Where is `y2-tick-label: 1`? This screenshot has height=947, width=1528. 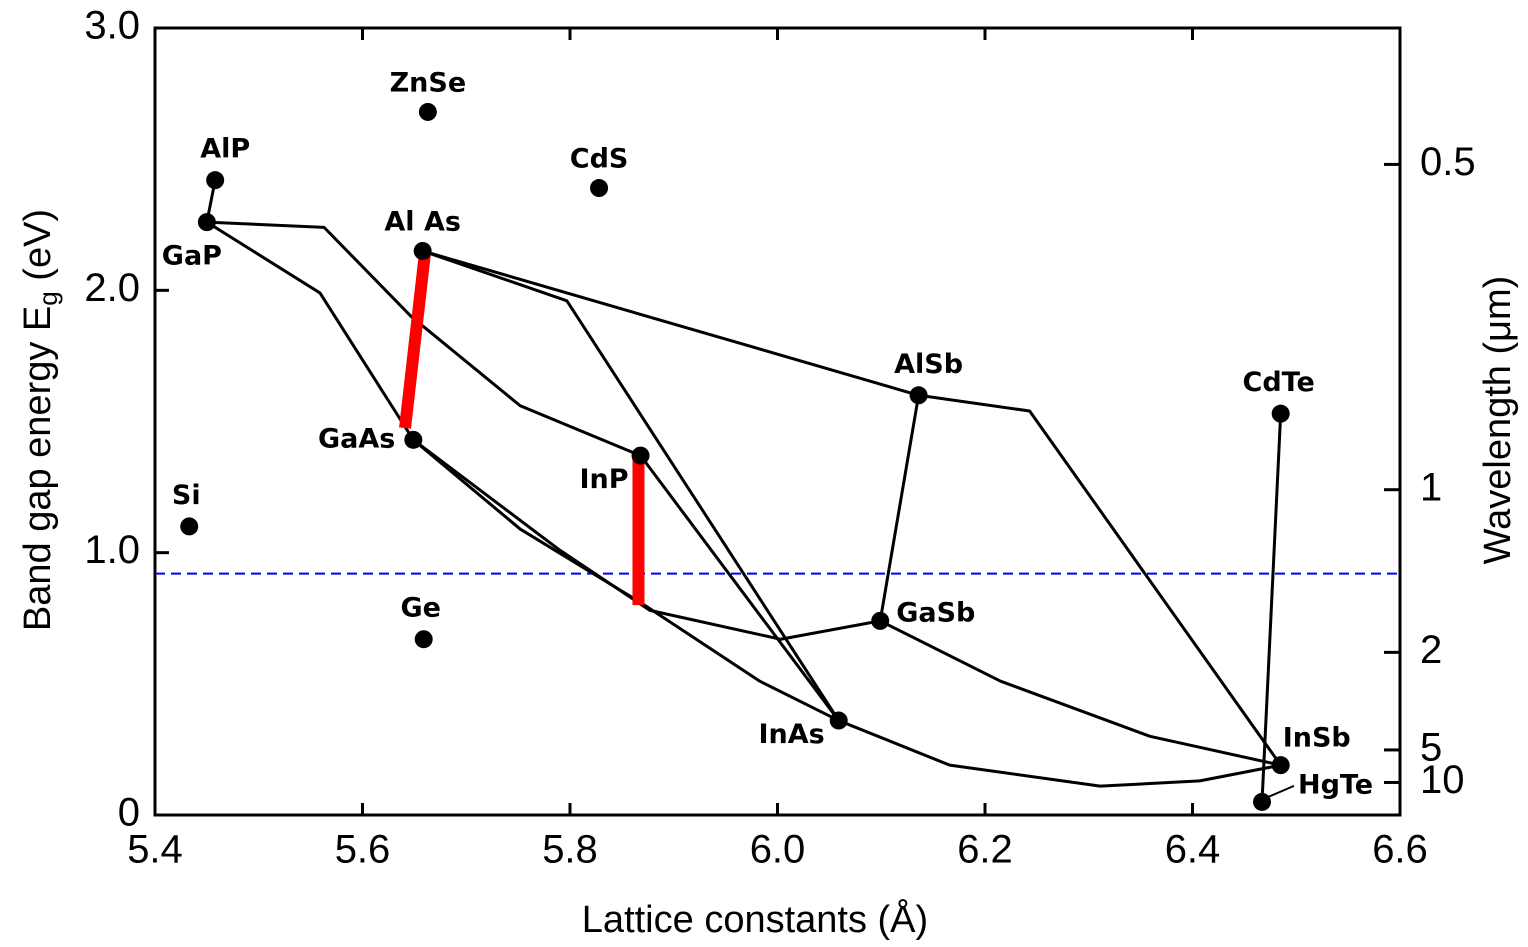
y2-tick-label: 1 is located at coordinates (1431, 487).